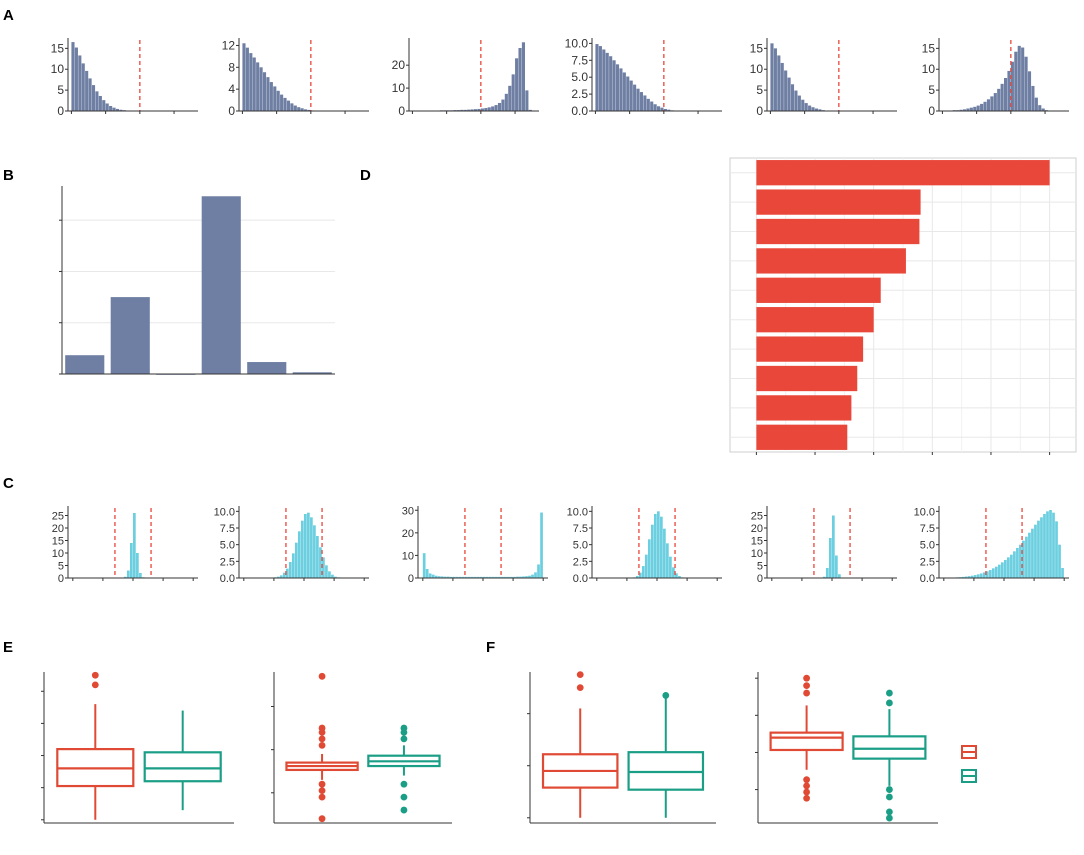 This screenshot has width=1084, height=855. I want to click on panel-label-f: F, so click(490, 647).